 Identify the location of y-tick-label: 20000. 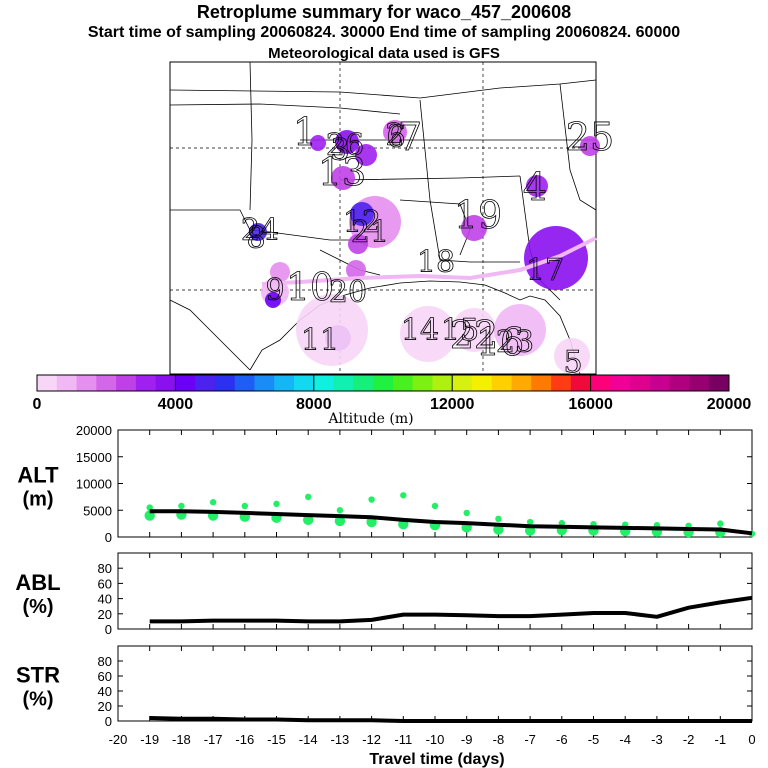
(94, 430).